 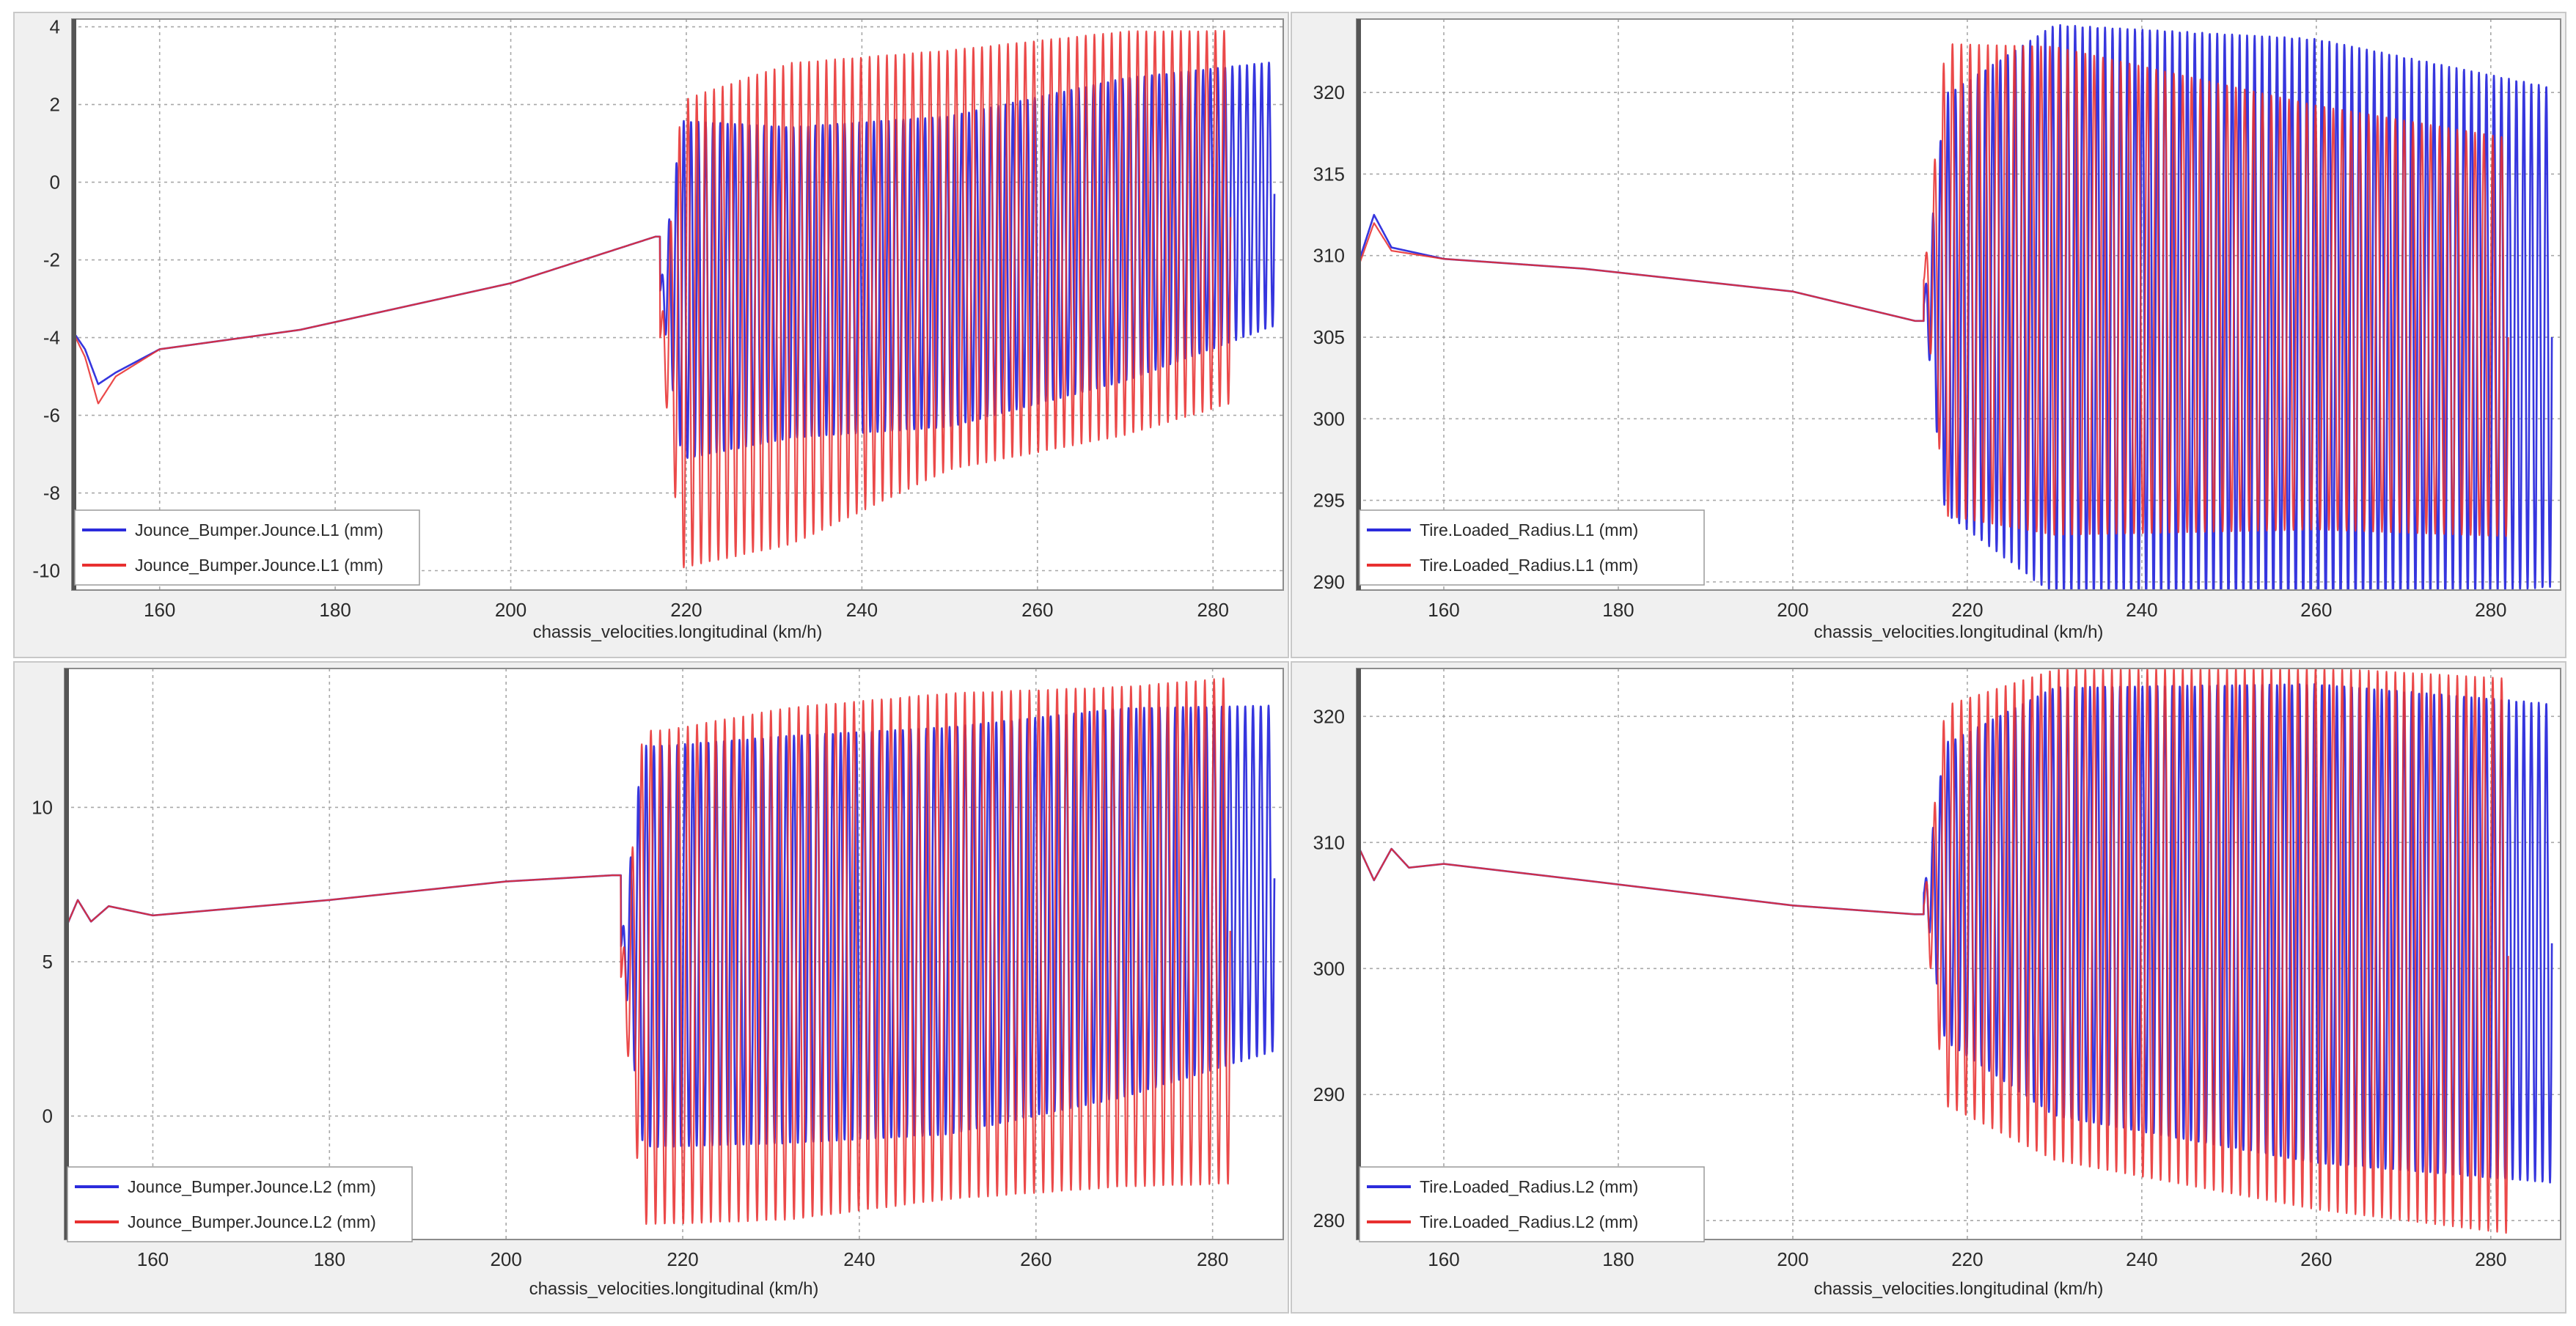 I want to click on y-tick-label: 4, so click(x=55, y=27).